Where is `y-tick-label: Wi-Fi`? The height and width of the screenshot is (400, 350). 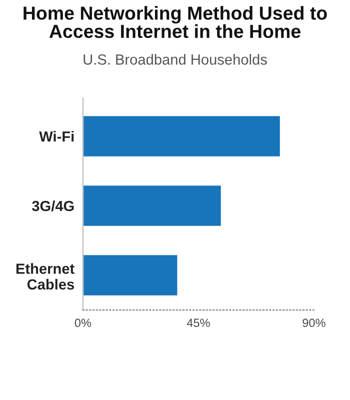 y-tick-label: Wi-Fi is located at coordinates (56, 136).